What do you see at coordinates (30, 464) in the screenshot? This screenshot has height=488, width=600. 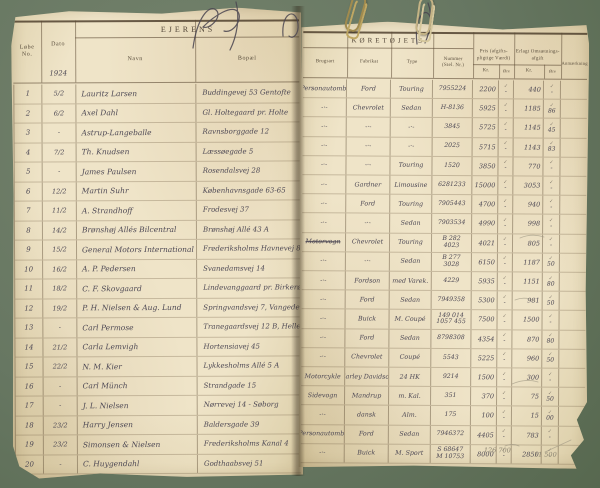 I see `cell-loebe-no: 20` at bounding box center [30, 464].